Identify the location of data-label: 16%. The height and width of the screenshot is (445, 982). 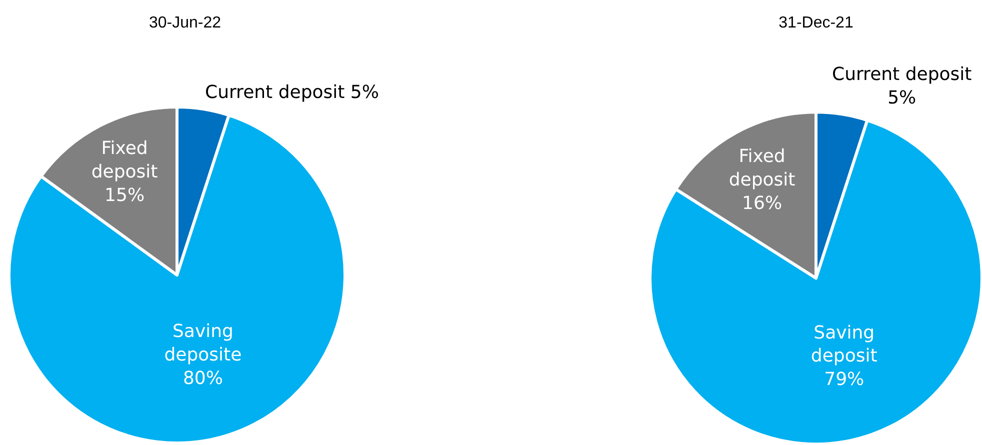
(762, 203).